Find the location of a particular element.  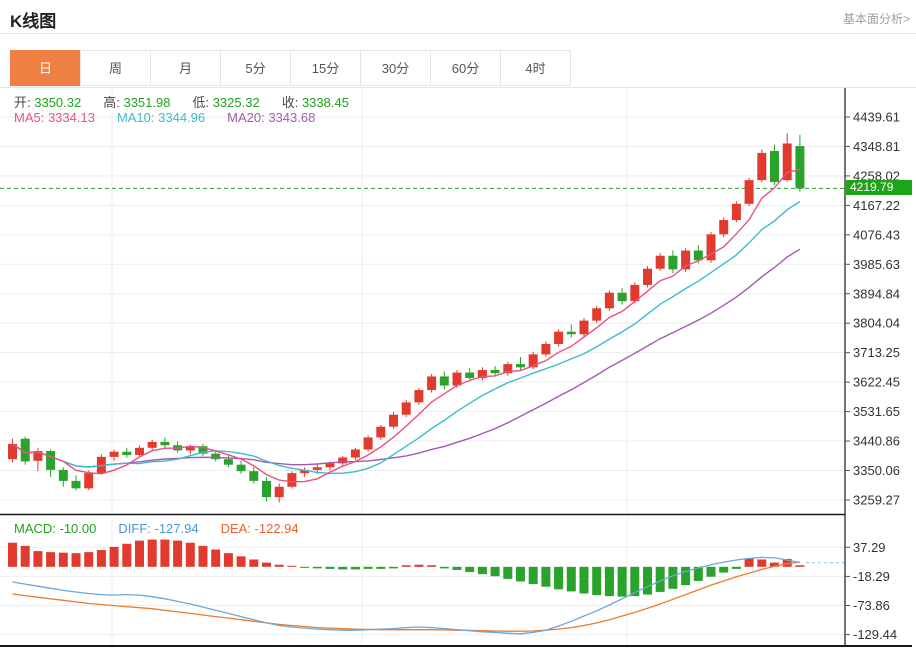

tab-timeframe-2: 月 is located at coordinates (185, 68).